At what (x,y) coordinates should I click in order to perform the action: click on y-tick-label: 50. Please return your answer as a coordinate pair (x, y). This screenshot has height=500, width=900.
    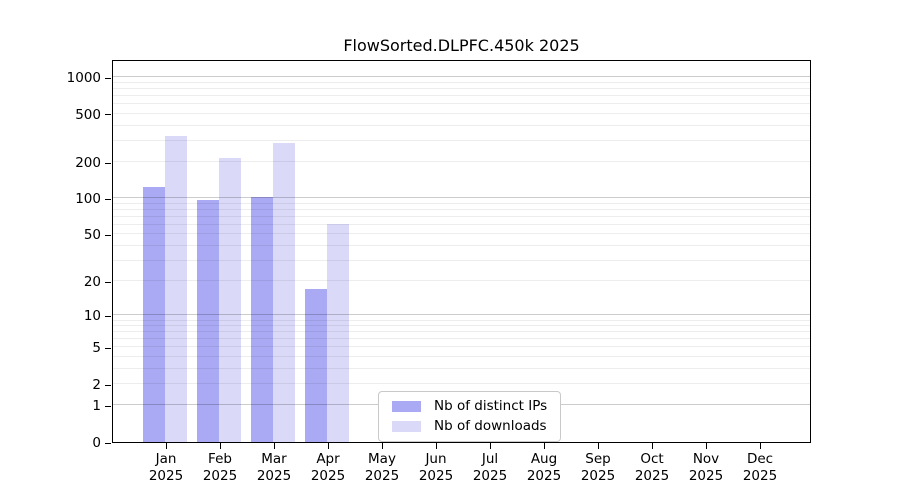
    Looking at the image, I should click on (92, 235).